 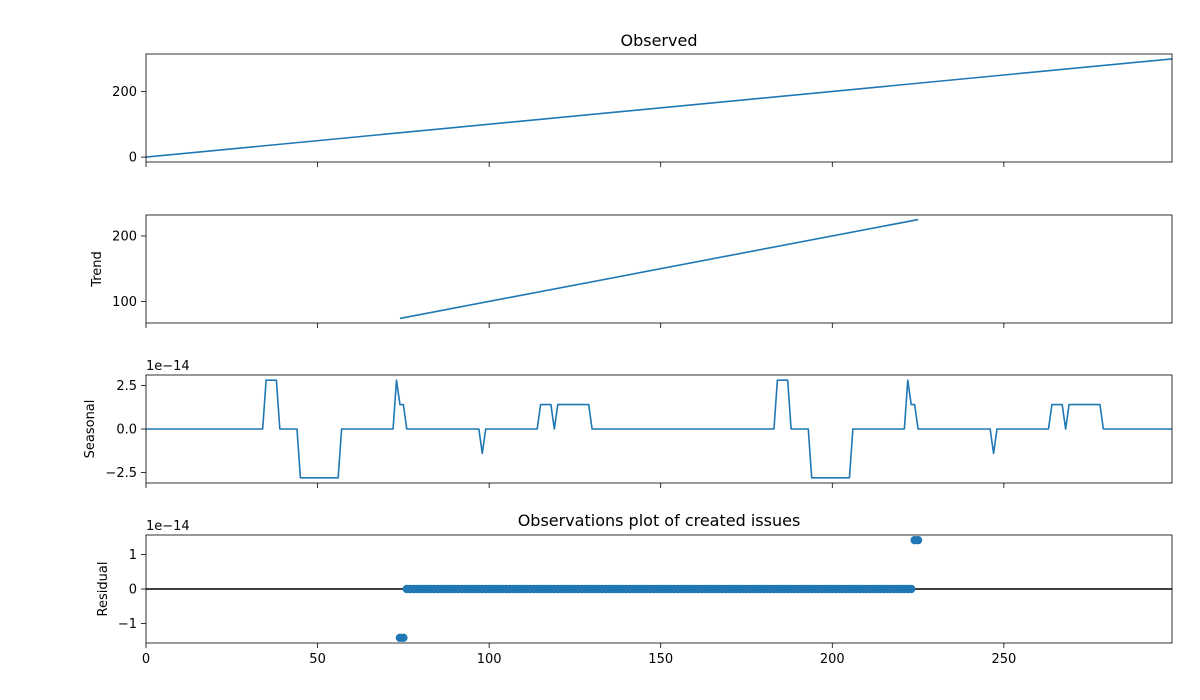 I want to click on seasonal-plot: −2.5 0.0 2.5, so click(x=639, y=431).